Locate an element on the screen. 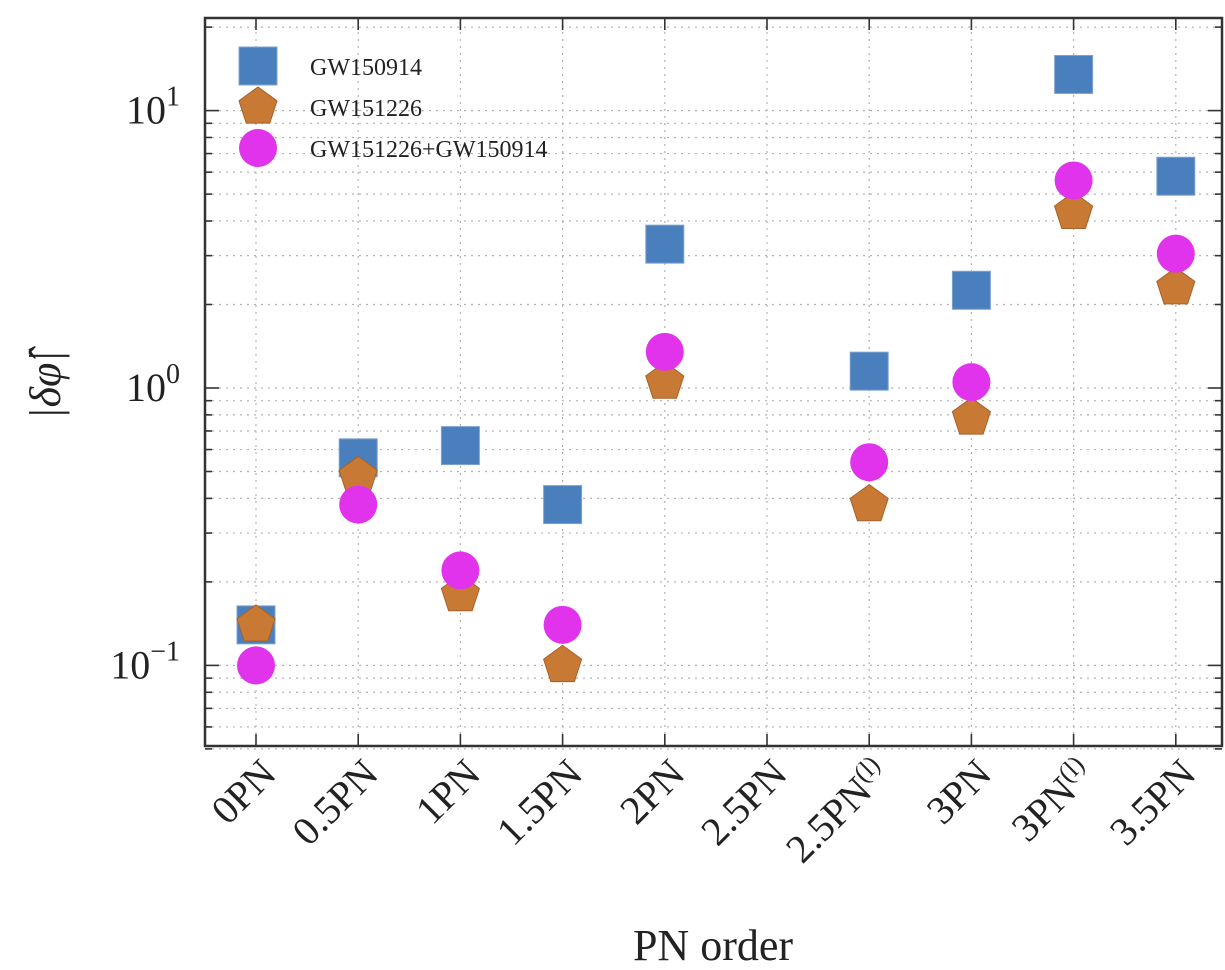 The image size is (1225, 970). y-tick-labels: 10⁻¹ 10⁰ 10¹ is located at coordinates (145, 385).